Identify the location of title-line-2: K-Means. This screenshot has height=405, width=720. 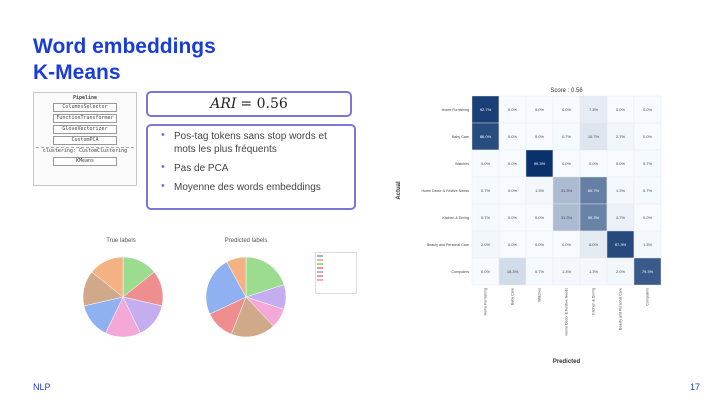
(77, 72).